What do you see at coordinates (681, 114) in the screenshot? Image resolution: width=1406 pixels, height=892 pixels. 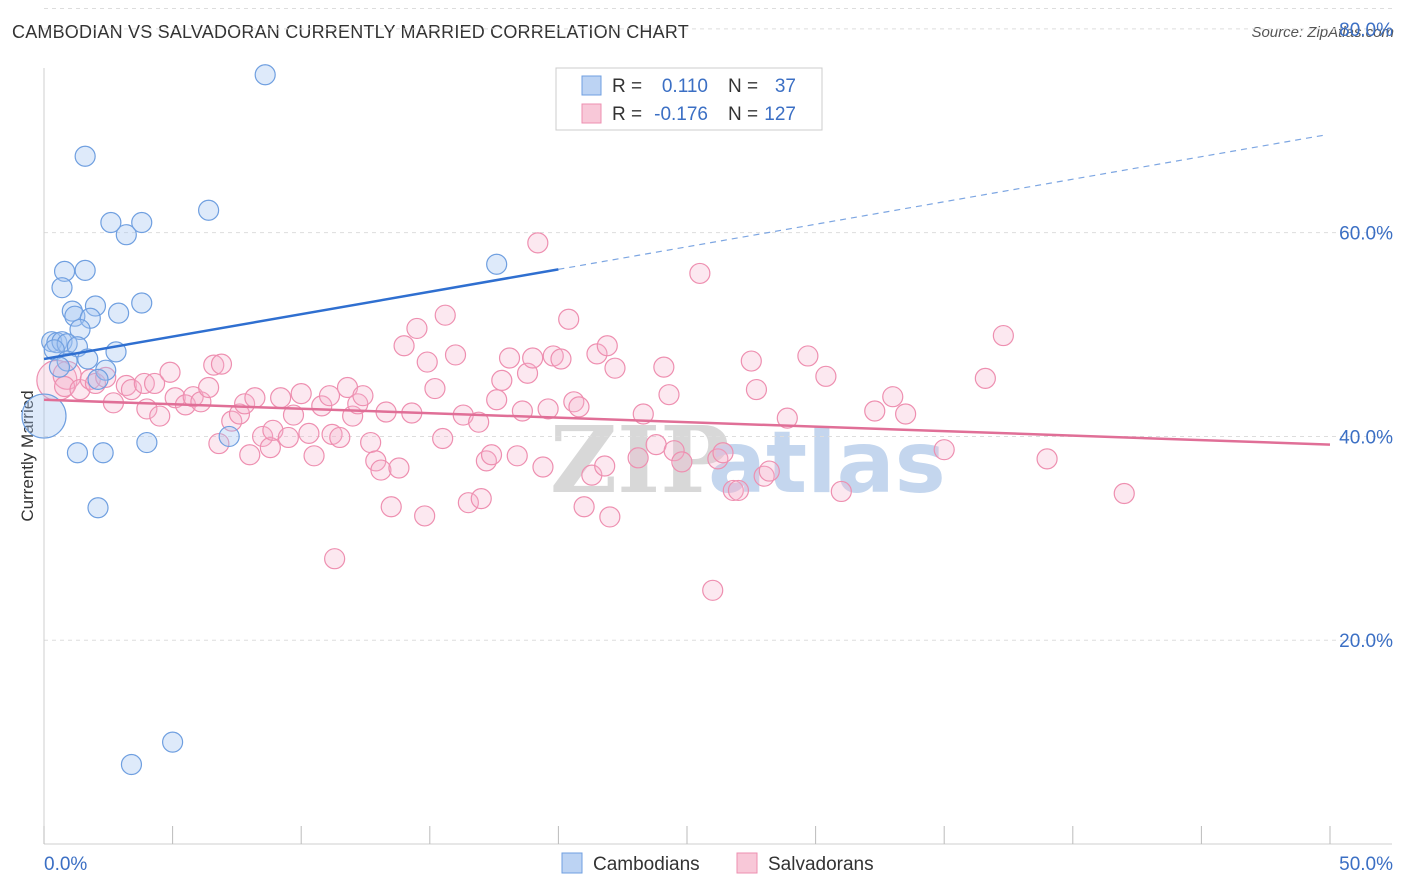 I see `legend-r-value-2: -0.176` at bounding box center [681, 114].